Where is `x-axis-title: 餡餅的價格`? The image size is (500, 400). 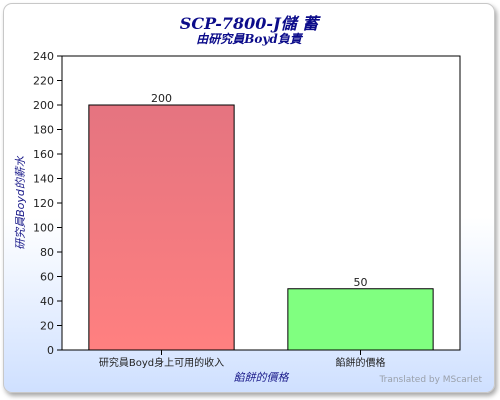 x-axis-title: 餡餅的價格 is located at coordinates (262, 377).